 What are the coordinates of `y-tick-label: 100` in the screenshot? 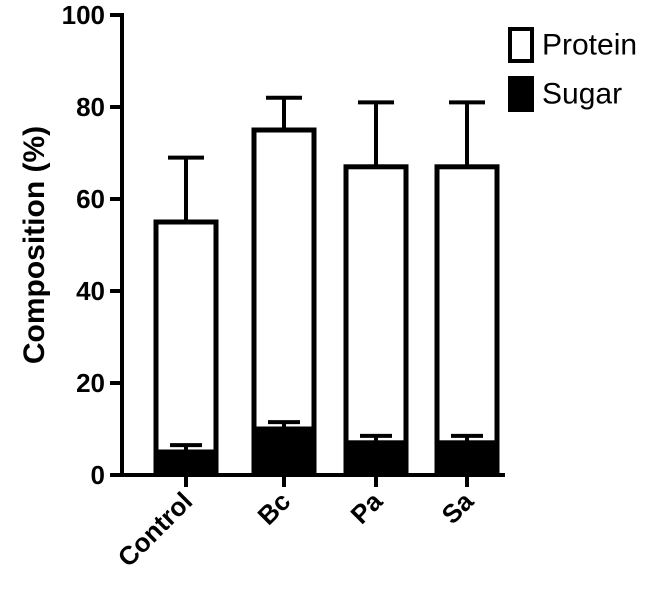 It's located at (83, 15).